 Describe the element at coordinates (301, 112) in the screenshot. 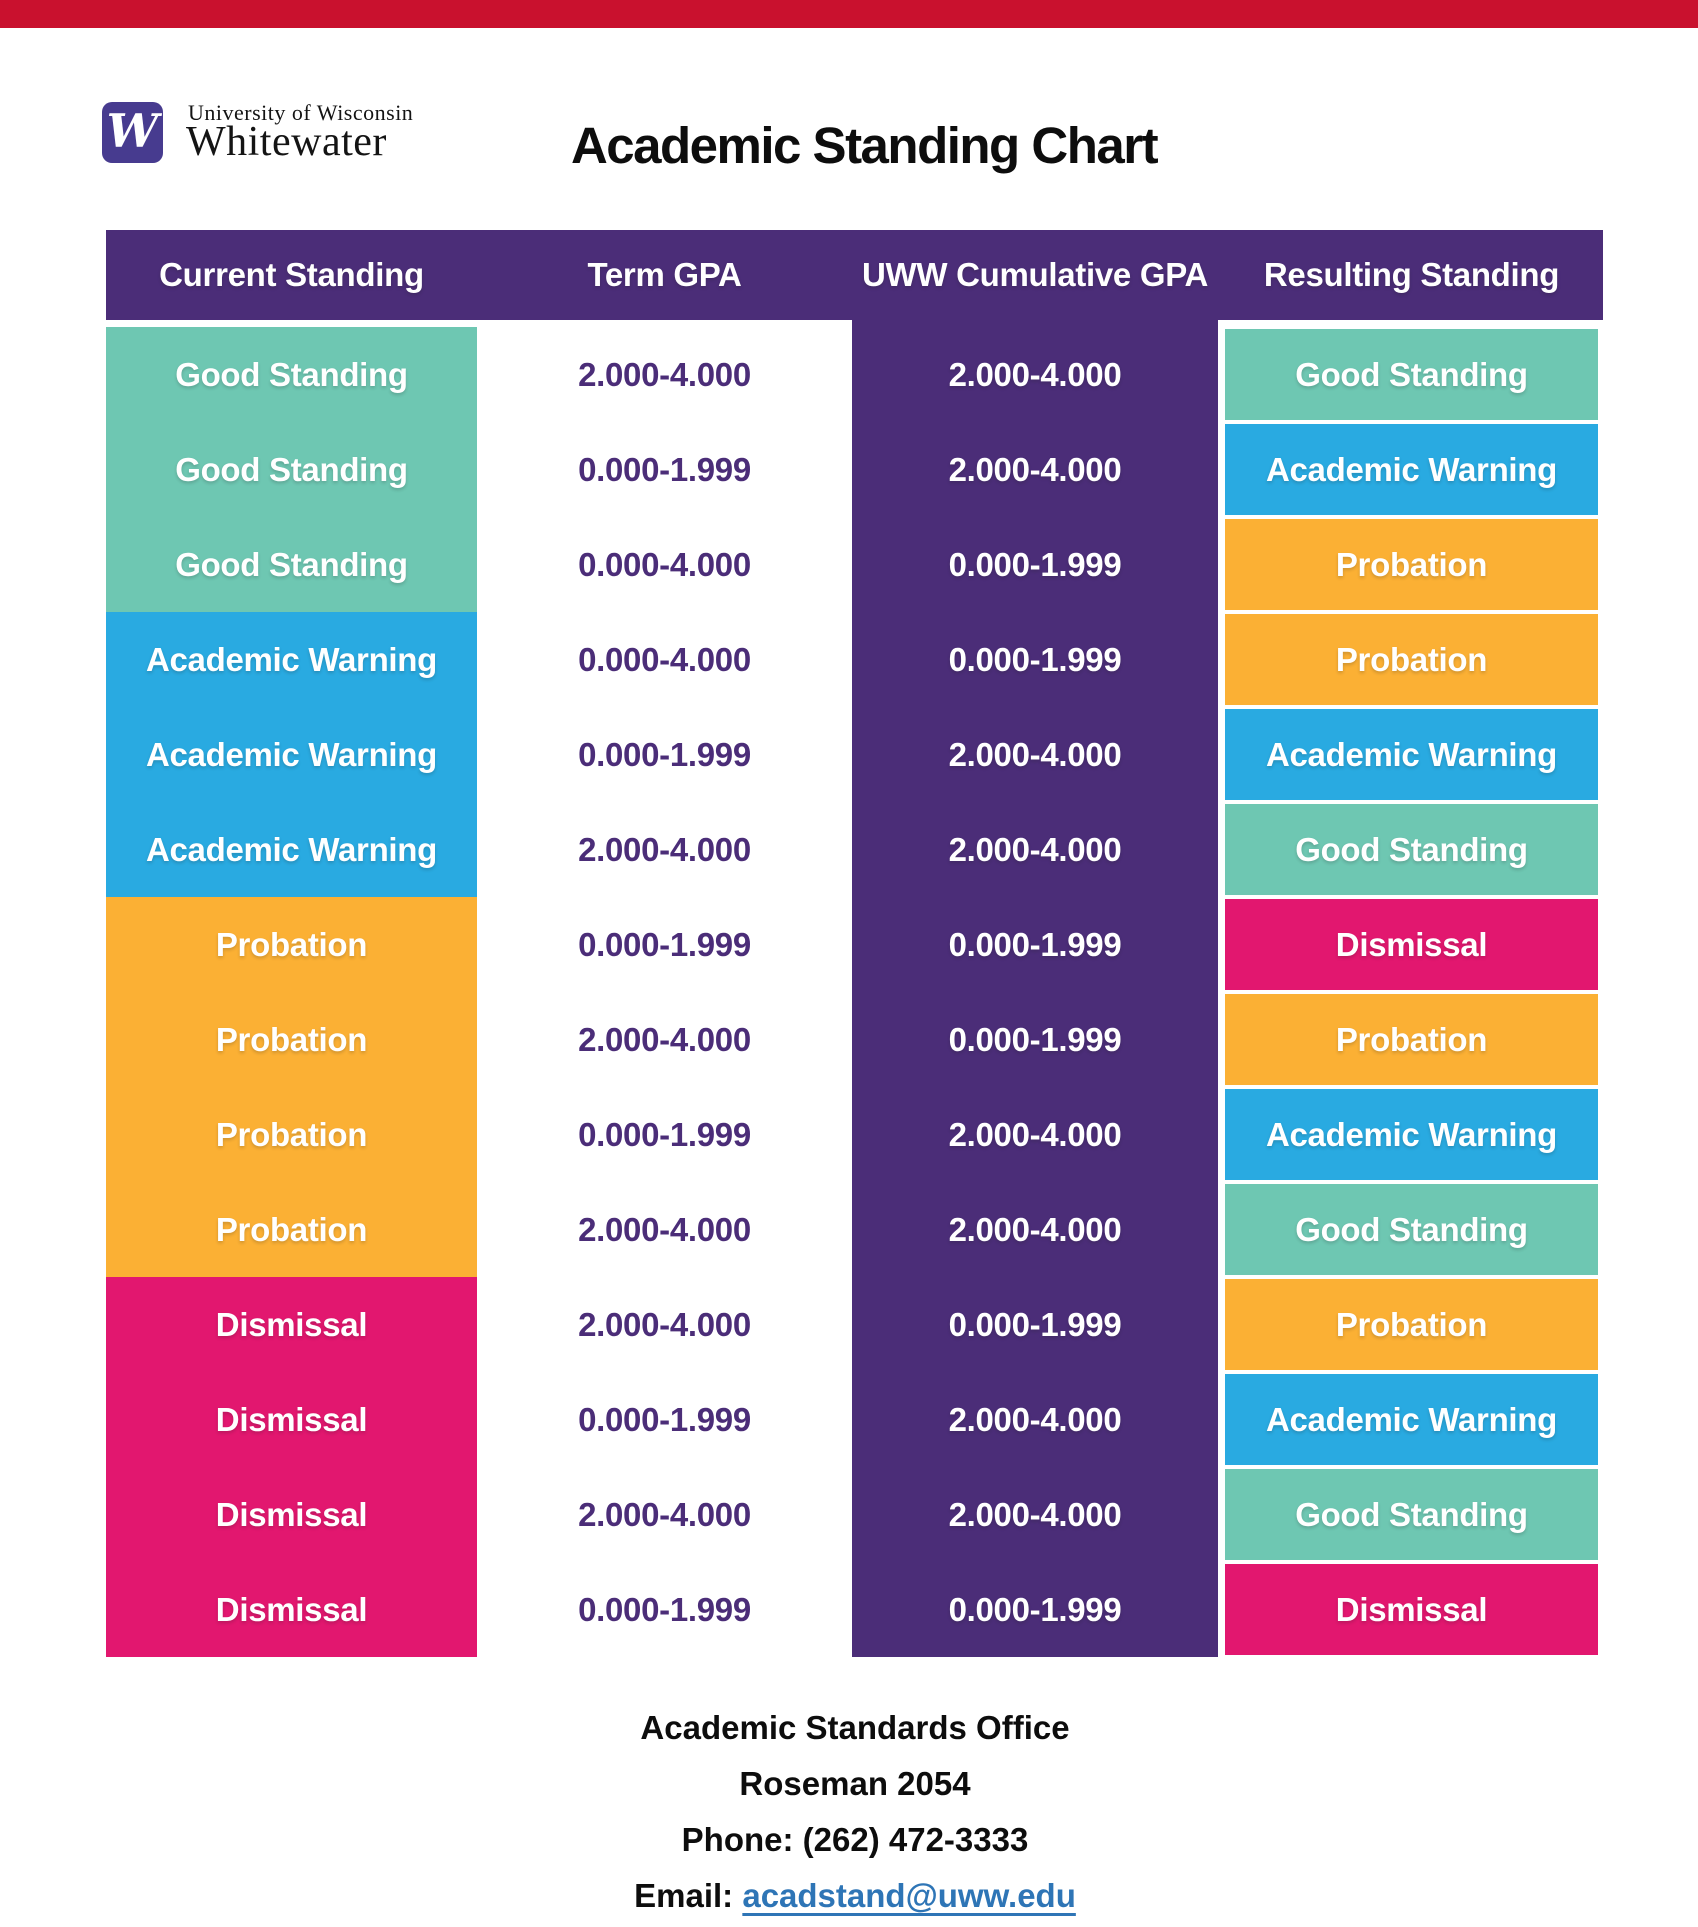

I see `logo-university-line: University of Wisconsin` at that location.